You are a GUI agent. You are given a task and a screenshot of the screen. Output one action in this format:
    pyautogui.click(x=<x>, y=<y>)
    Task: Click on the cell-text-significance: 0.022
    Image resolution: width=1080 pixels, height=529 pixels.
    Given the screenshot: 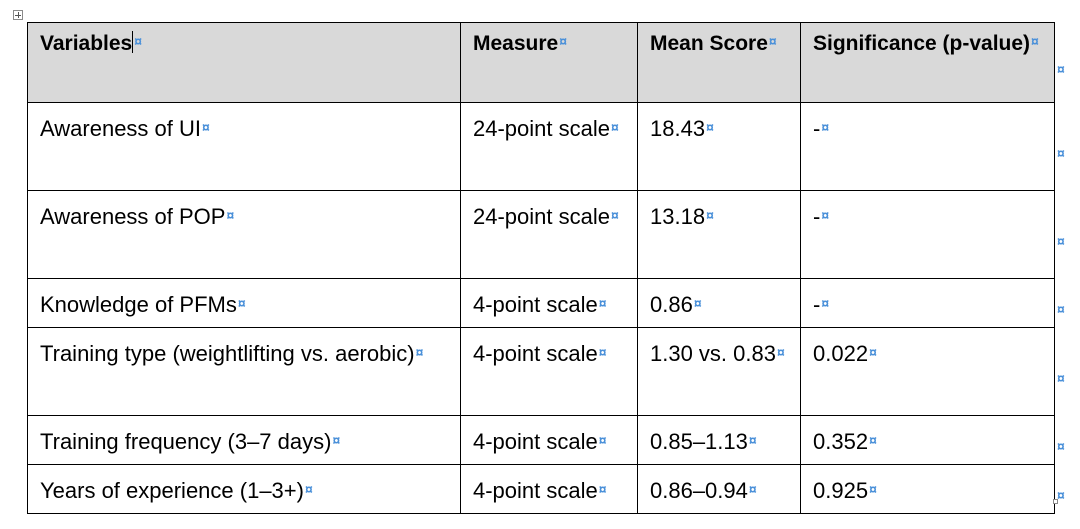 What is the action you would take?
    pyautogui.click(x=841, y=353)
    